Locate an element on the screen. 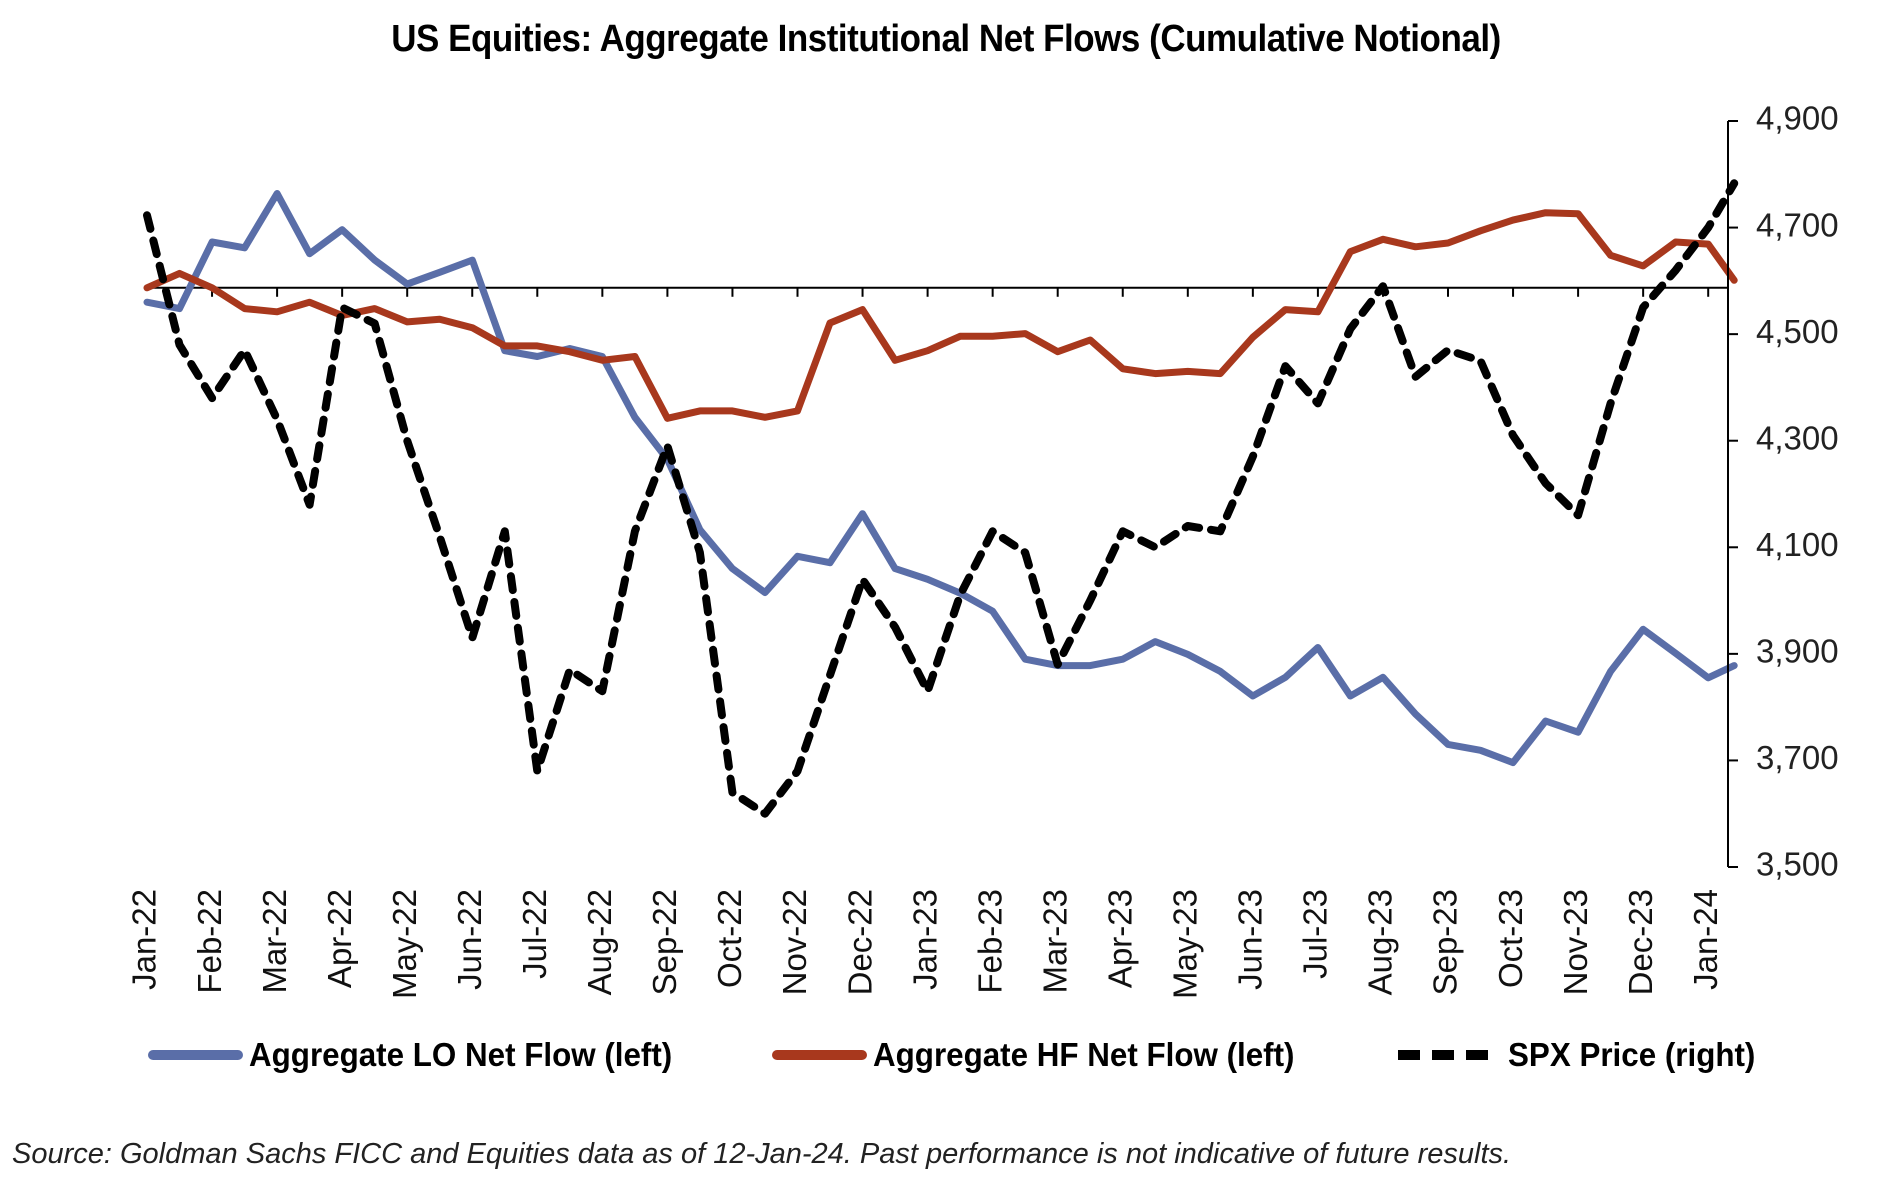 The image size is (1892, 1178). x-tick-label: Jun-23 is located at coordinates (1250, 939).